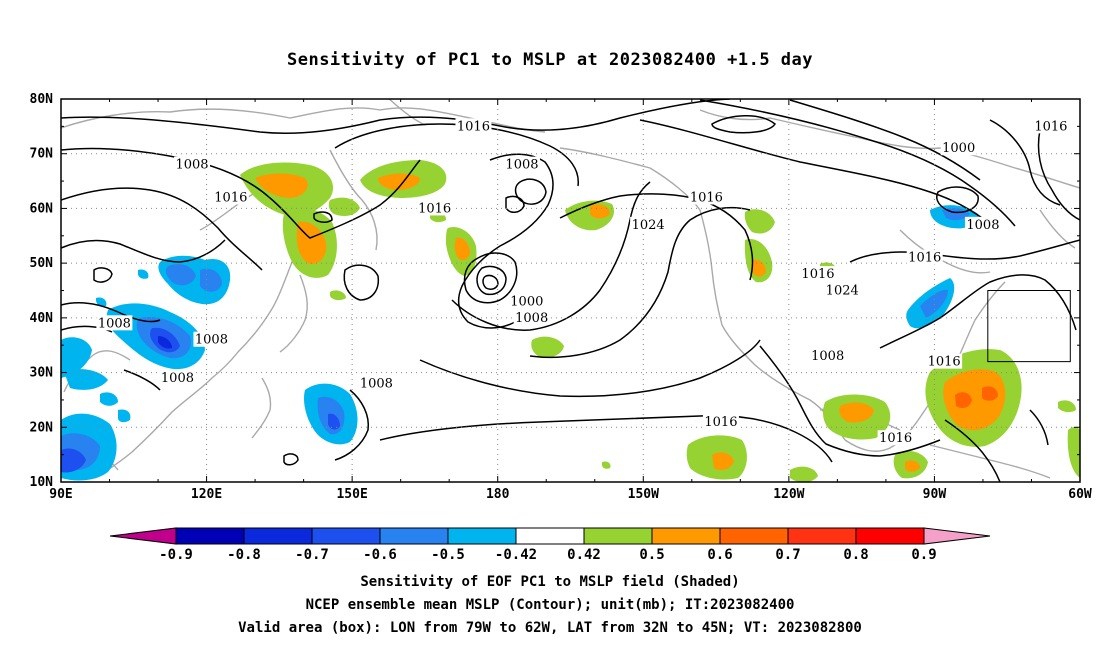 This screenshot has width=1100, height=650. Describe the element at coordinates (42, 482) in the screenshot. I see `latitude-label: 10N` at that location.